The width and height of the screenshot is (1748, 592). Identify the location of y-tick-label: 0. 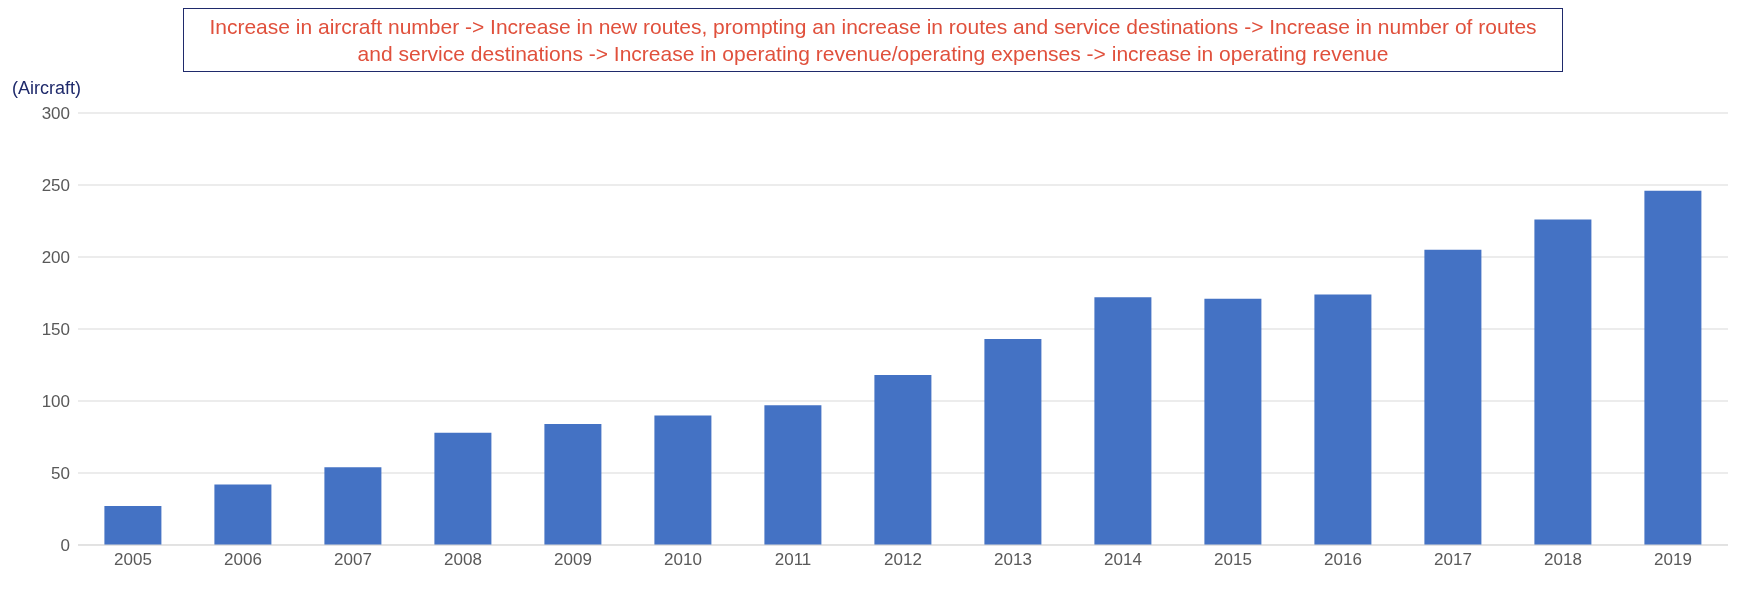
(65, 546).